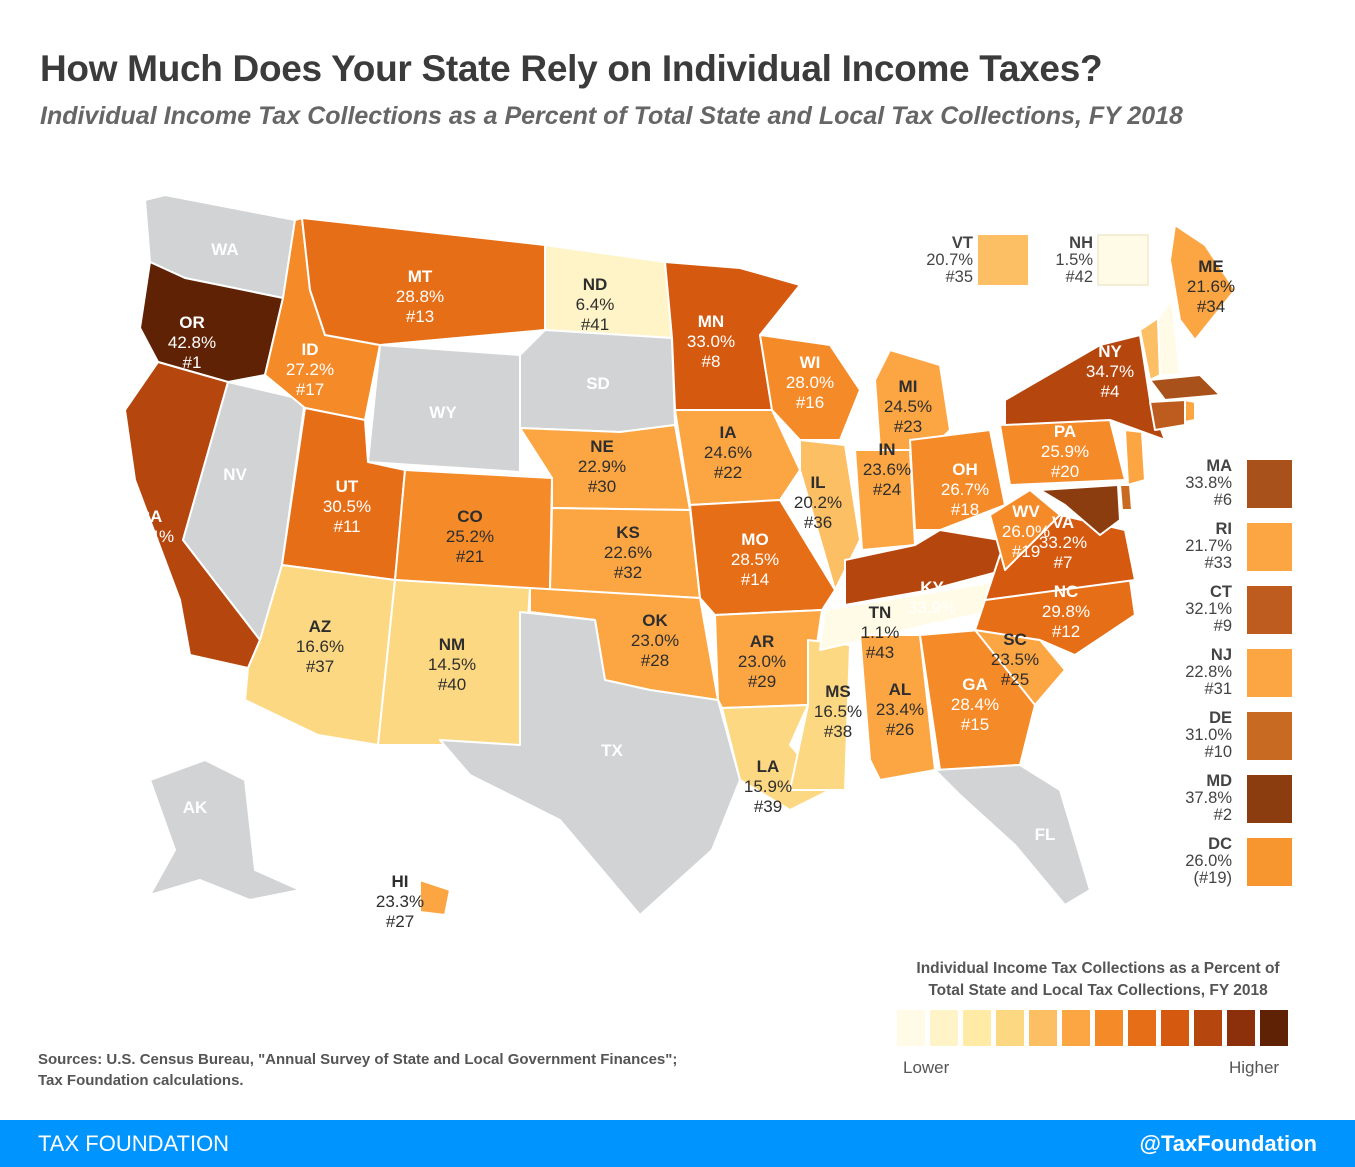 This screenshot has width=1355, height=1167. Describe the element at coordinates (887, 449) in the screenshot. I see `state-abbr: IN` at that location.